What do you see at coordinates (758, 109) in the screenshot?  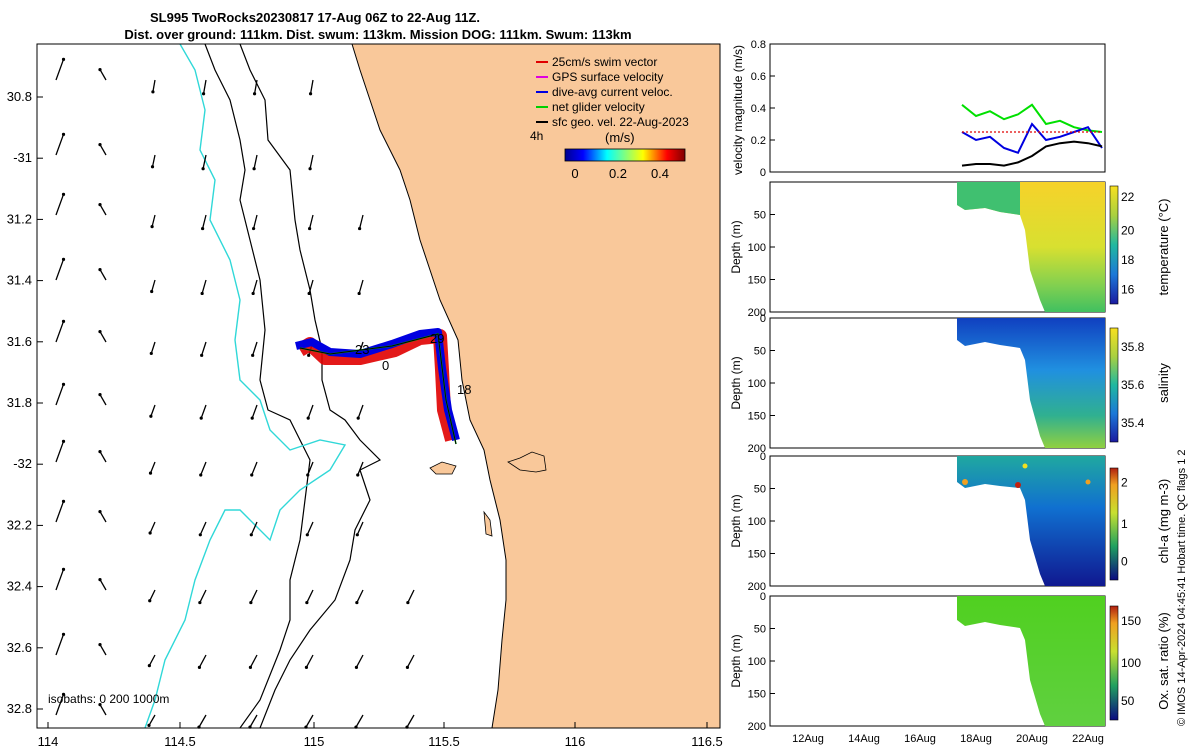 I see `vel-ytick: 0.4` at bounding box center [758, 109].